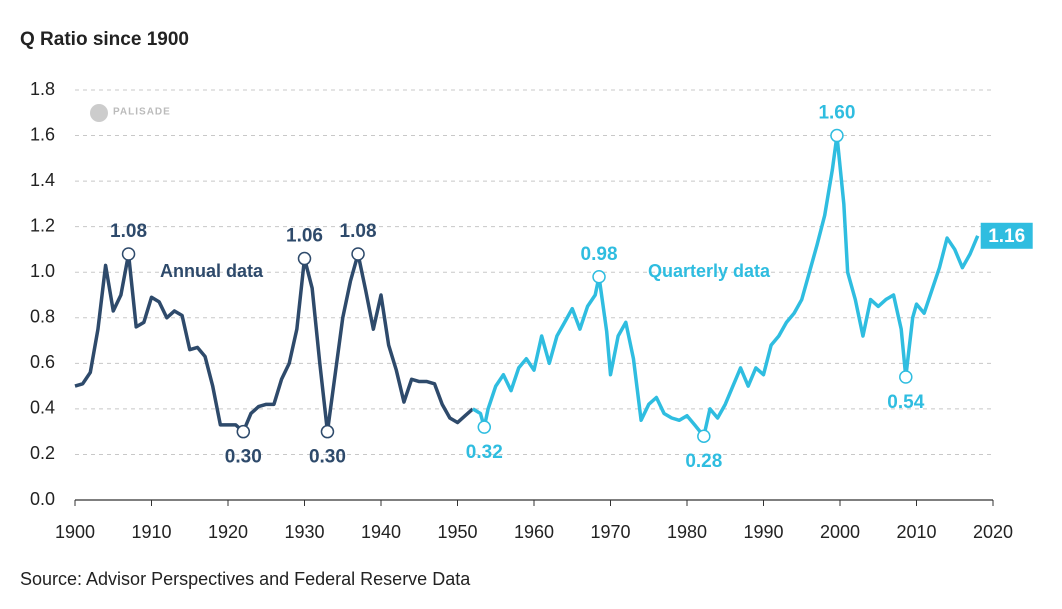 Image resolution: width=1062 pixels, height=609 pixels. Describe the element at coordinates (709, 271) in the screenshot. I see `series-label: Quarterly data` at that location.